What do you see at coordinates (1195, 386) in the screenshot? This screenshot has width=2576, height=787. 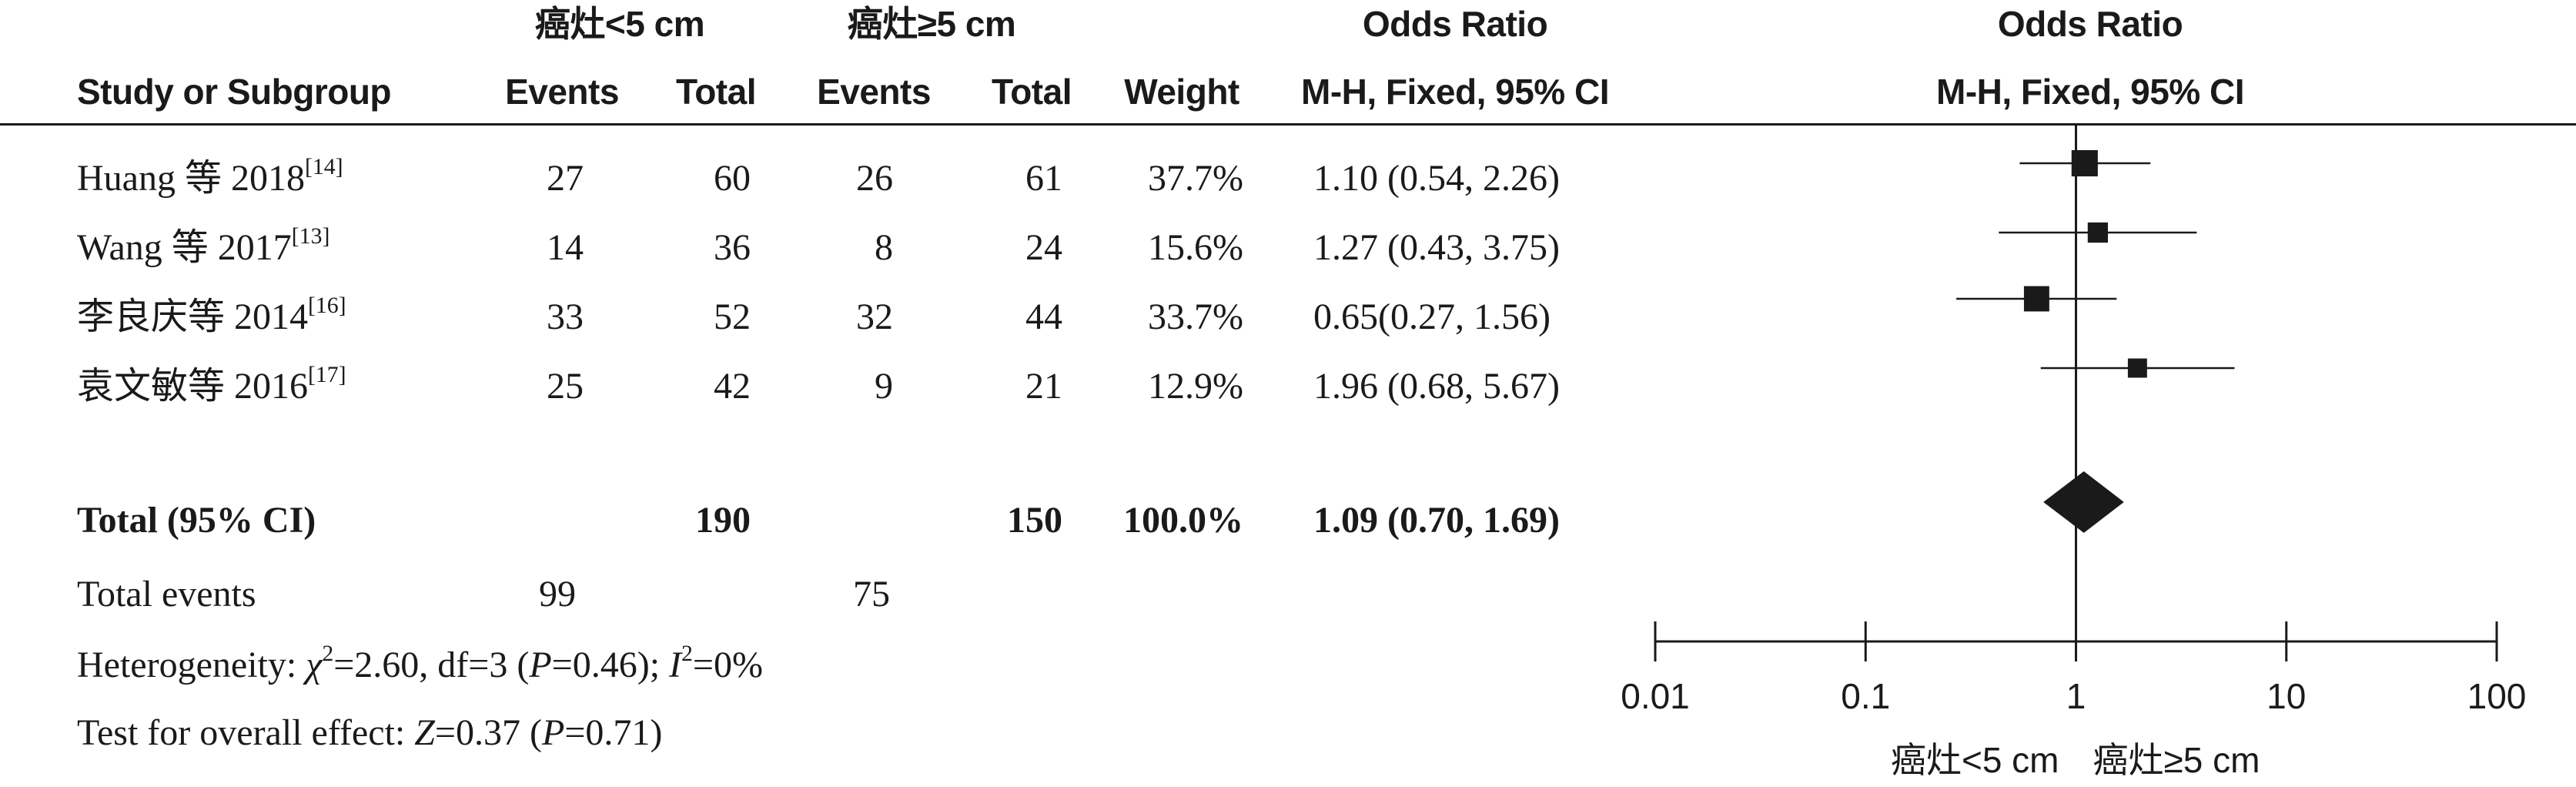 I see `weight-cell: 12.9%` at bounding box center [1195, 386].